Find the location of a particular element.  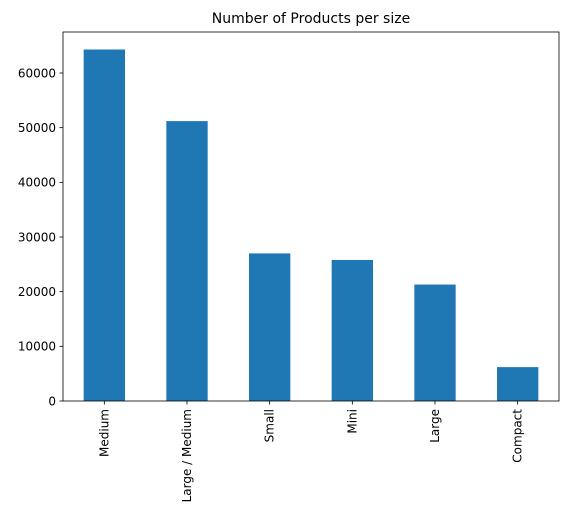

bar-medium is located at coordinates (104, 225).